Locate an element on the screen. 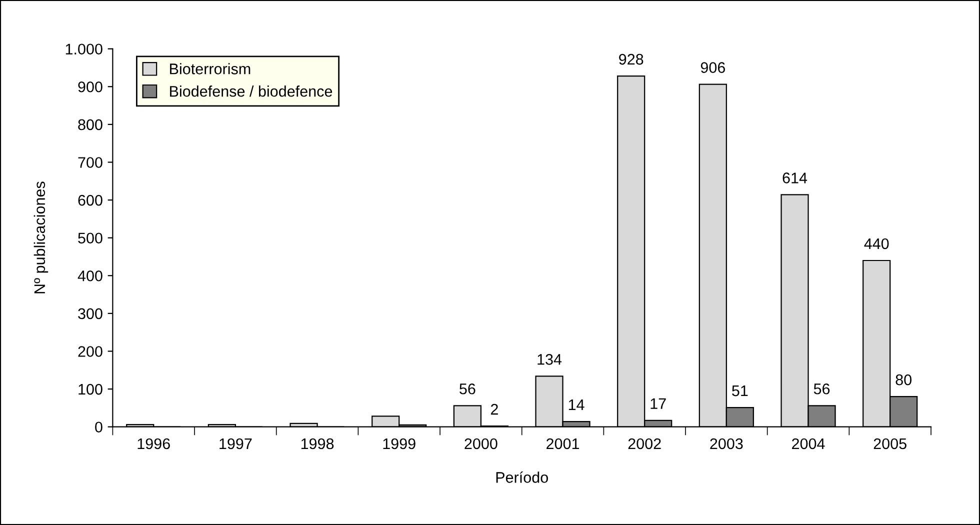 This screenshot has width=980, height=525. data-label: 80 is located at coordinates (904, 380).